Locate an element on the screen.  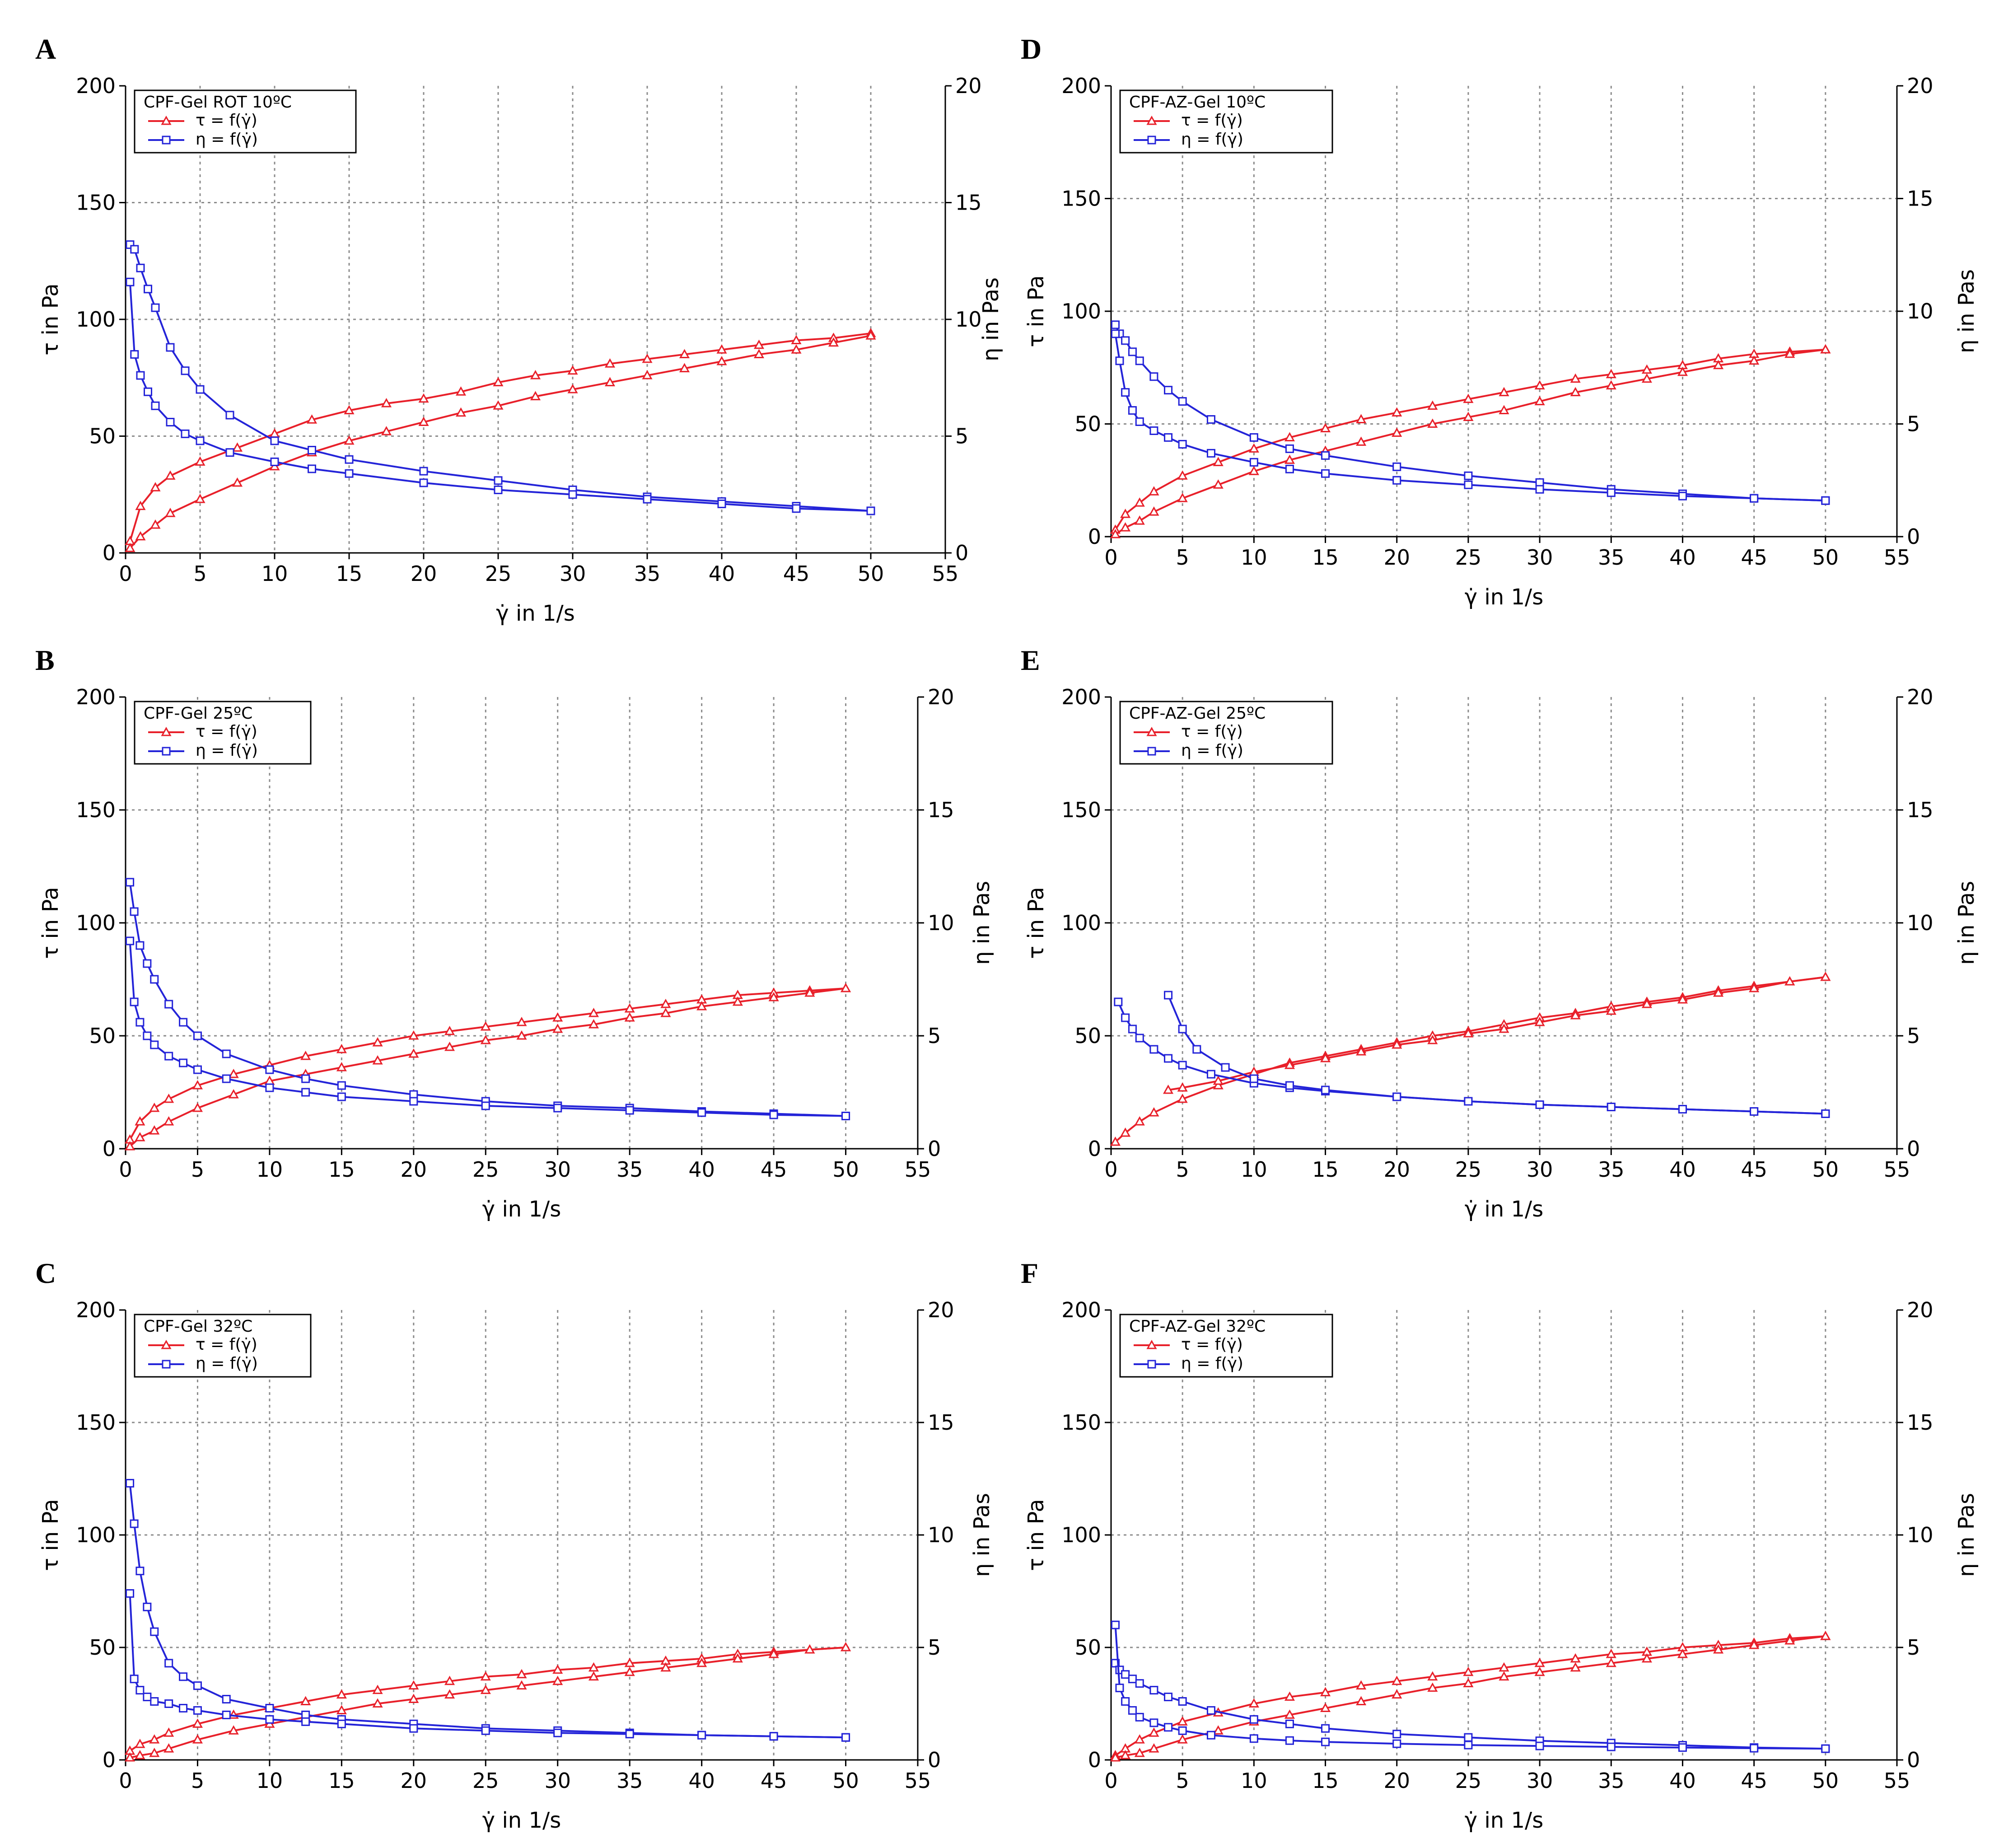
series-line-branch-down is located at coordinates (500, 442).